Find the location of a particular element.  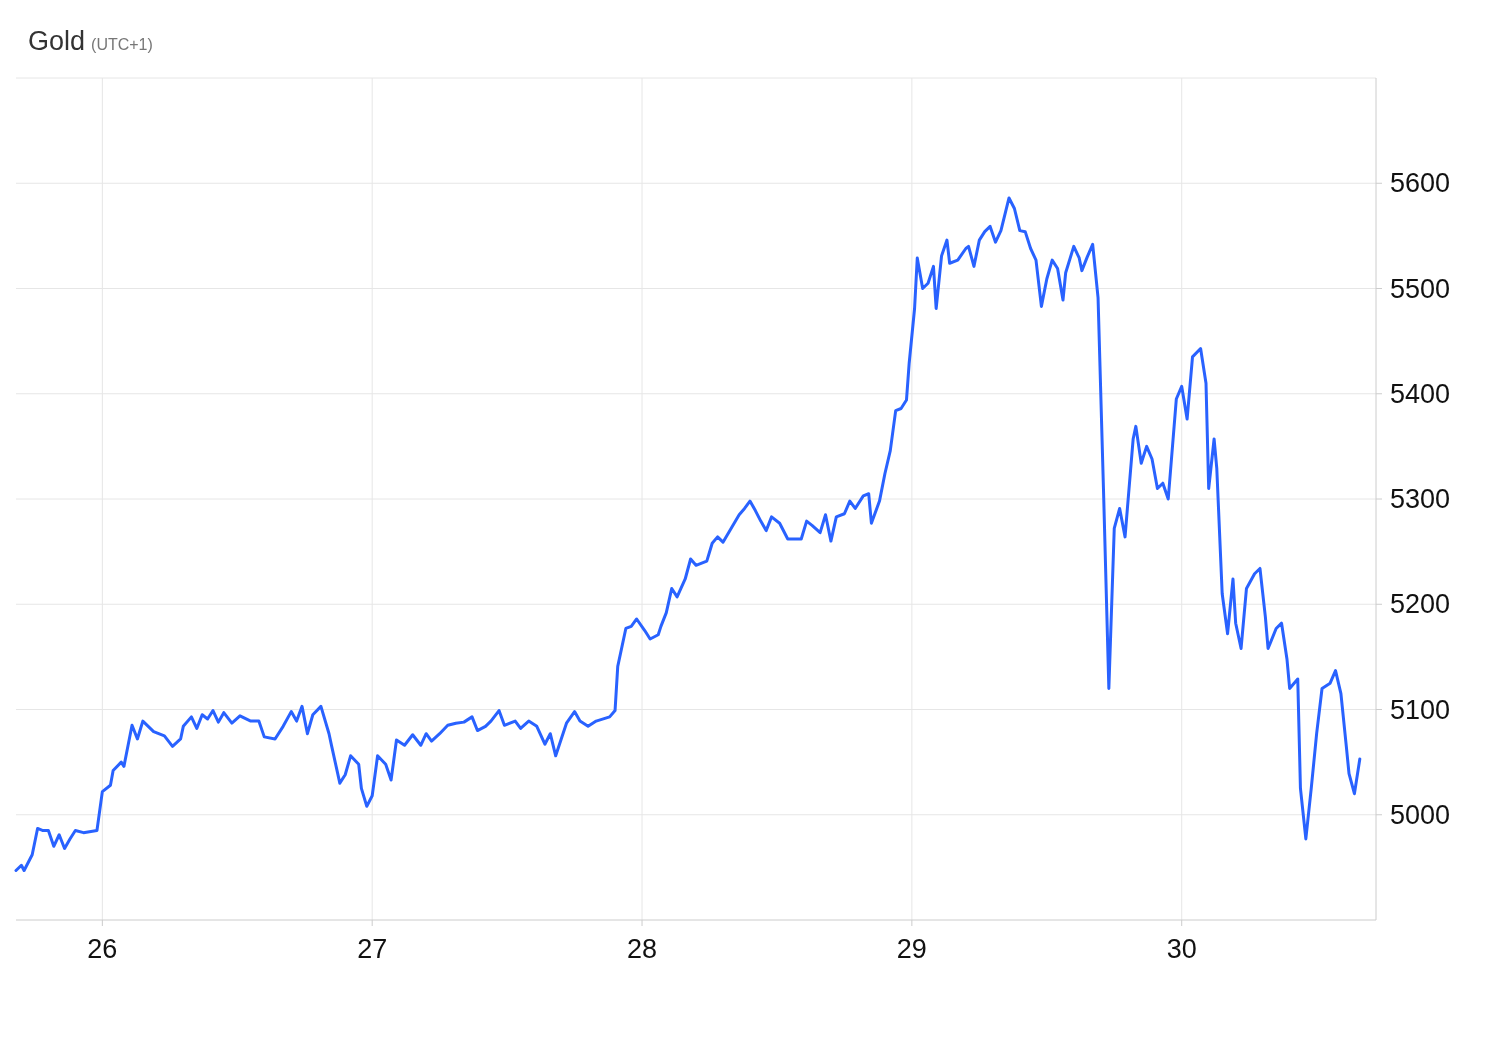

y-tick-label: 5100 is located at coordinates (1420, 709).